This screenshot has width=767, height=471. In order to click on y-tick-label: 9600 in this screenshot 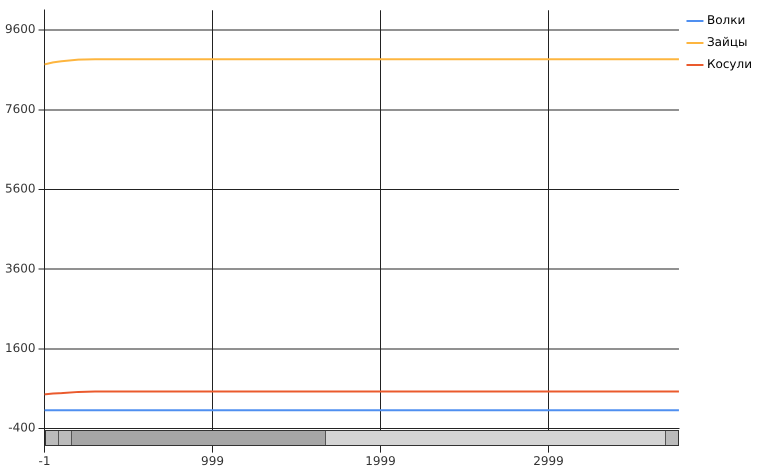, I will do `click(20, 29)`.